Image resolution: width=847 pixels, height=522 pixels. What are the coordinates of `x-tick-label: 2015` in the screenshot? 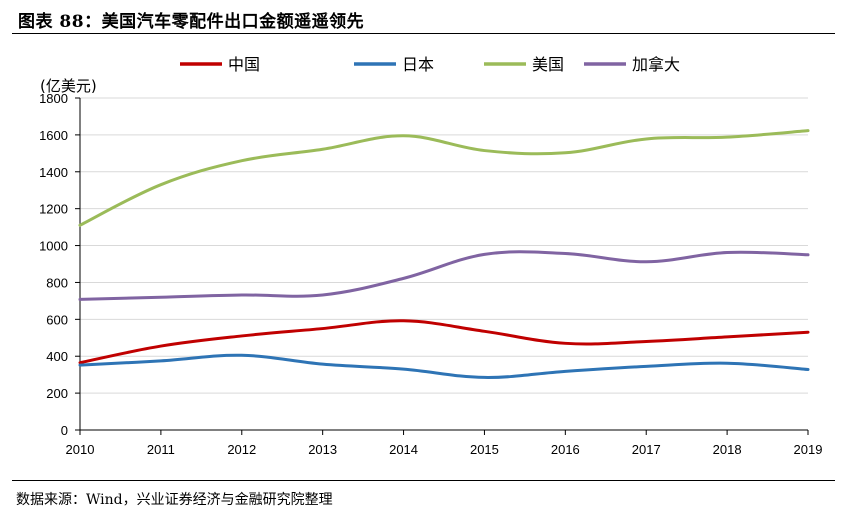 It's located at (484, 449).